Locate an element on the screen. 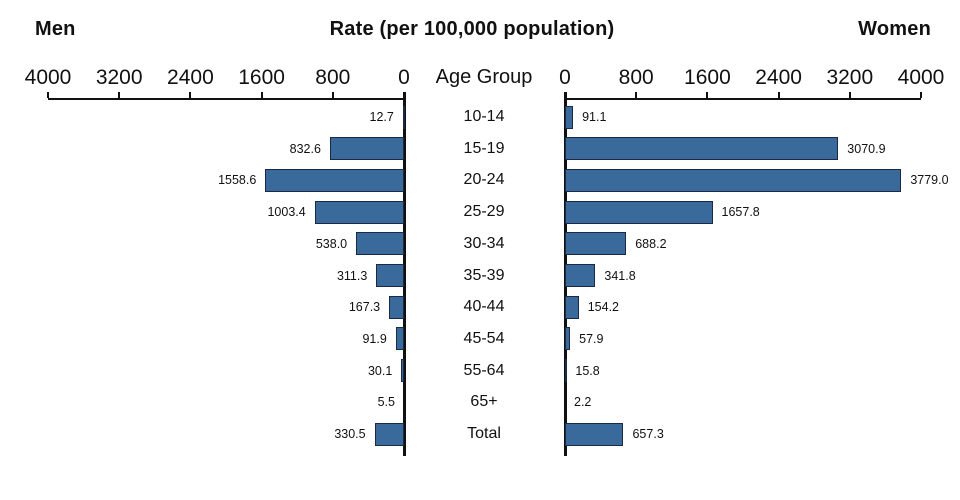 The width and height of the screenshot is (960, 500). women-side-label: Women is located at coordinates (894, 29).